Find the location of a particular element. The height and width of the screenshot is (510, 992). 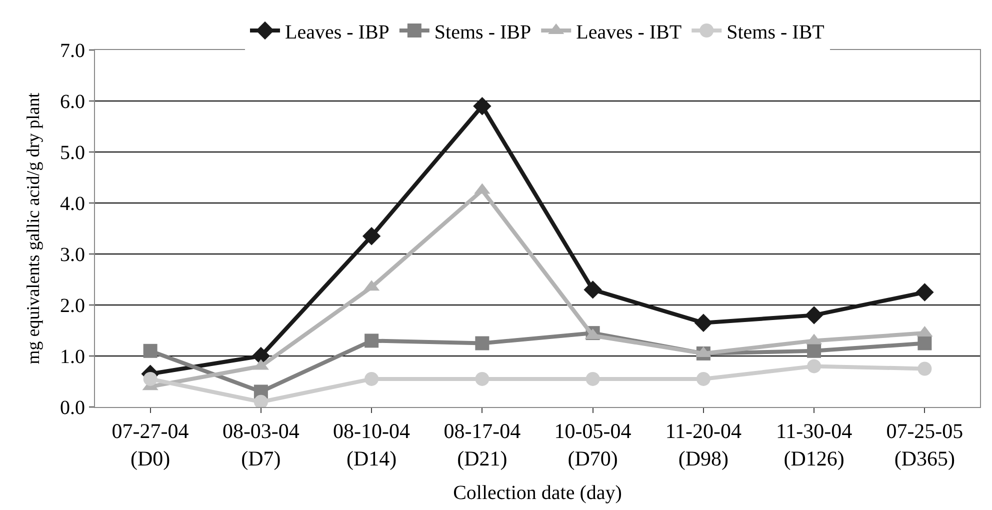

x-tick-label: 11-30-04 (D126) is located at coordinates (814, 444).